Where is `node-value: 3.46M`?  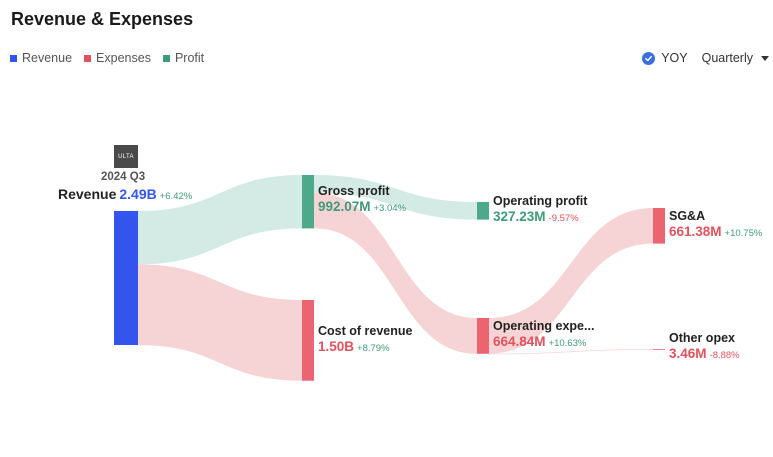
node-value: 3.46M is located at coordinates (688, 353).